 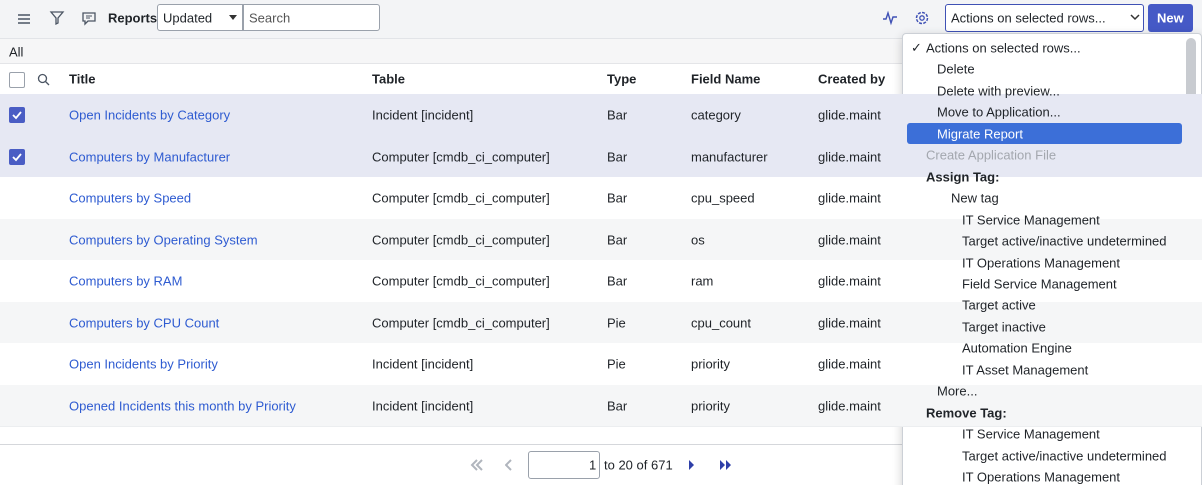 What do you see at coordinates (702, 281) in the screenshot?
I see `cell: ram` at bounding box center [702, 281].